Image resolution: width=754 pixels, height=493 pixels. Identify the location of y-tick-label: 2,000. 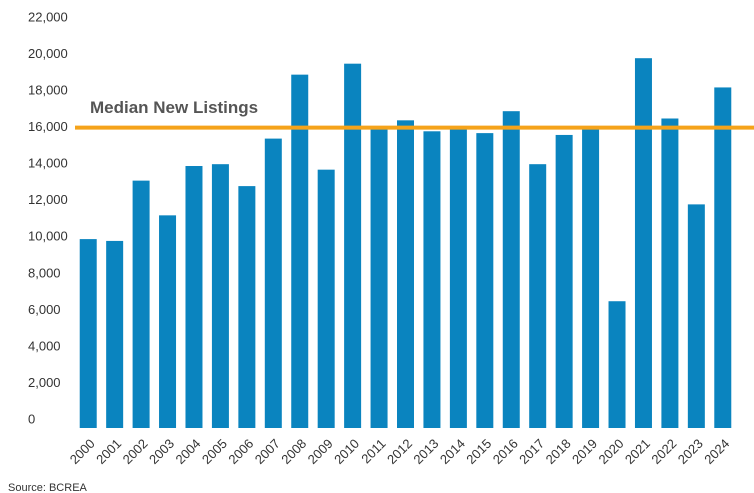
(44, 382).